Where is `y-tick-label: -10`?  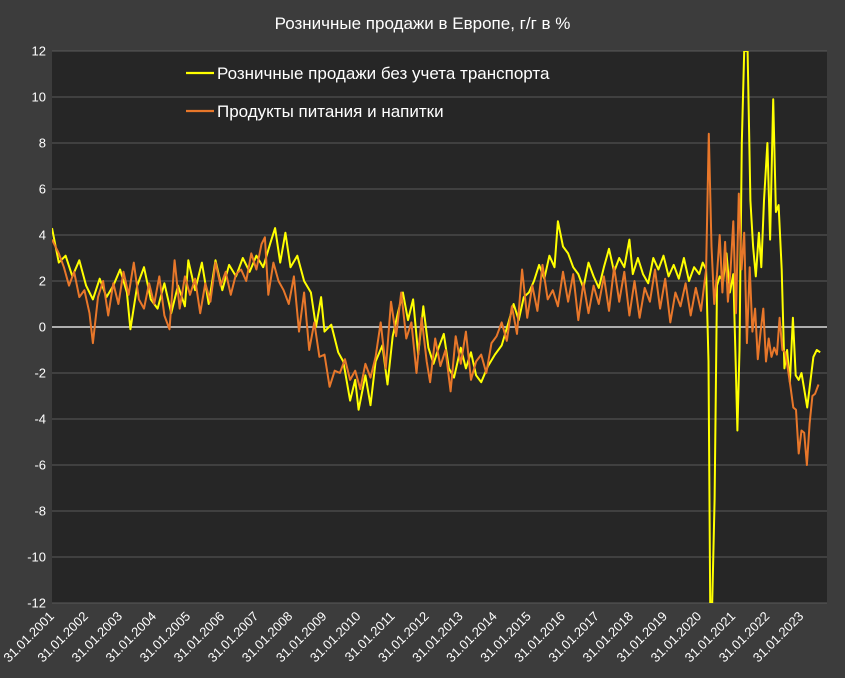 y-tick-label: -10 is located at coordinates (36, 557).